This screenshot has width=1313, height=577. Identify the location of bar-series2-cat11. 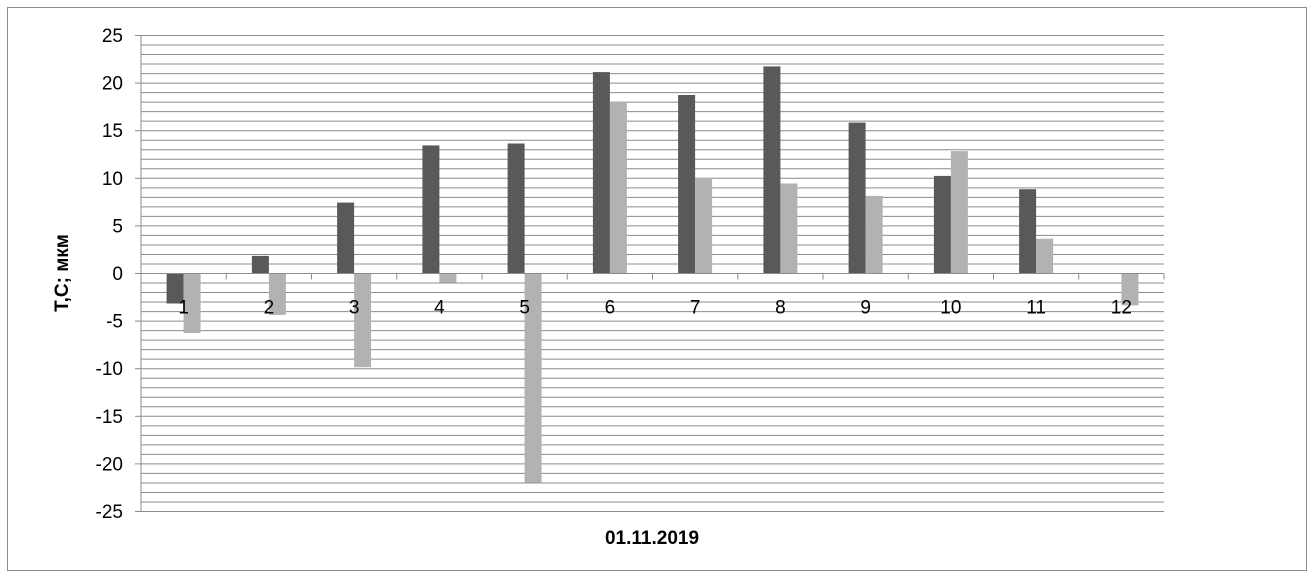
(1045, 255).